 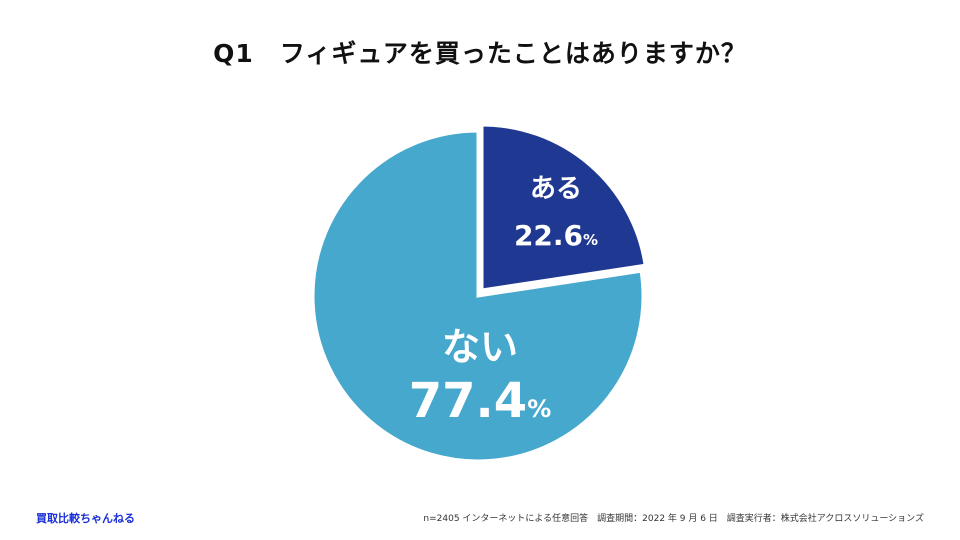 What do you see at coordinates (480, 401) in the screenshot?
I see `slice-value-nai: 77.4%` at bounding box center [480, 401].